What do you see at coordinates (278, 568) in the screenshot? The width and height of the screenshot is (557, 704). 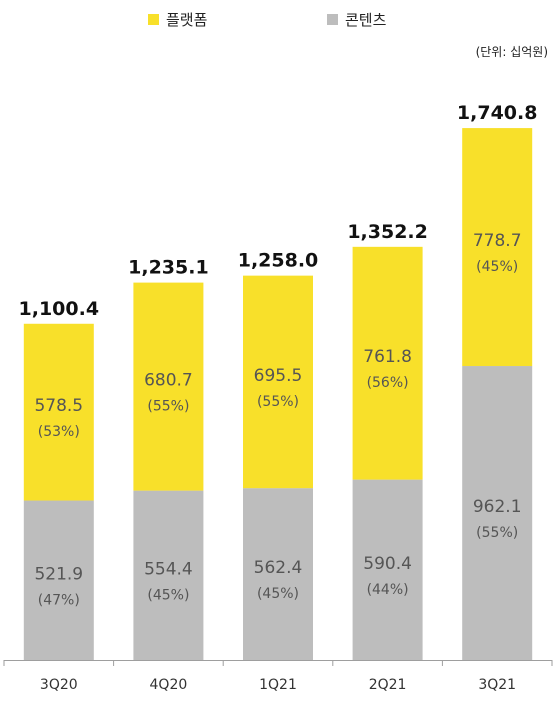 I see `value-label-content-1Q21: 562.4` at bounding box center [278, 568].